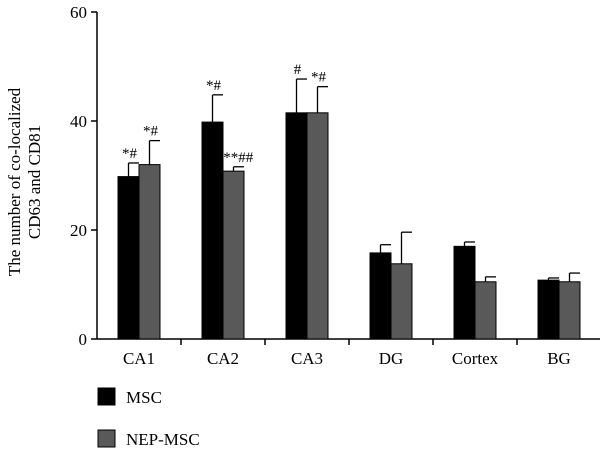 Image resolution: width=600 pixels, height=455 pixels. I want to click on y-tick-label: 20, so click(78, 230).